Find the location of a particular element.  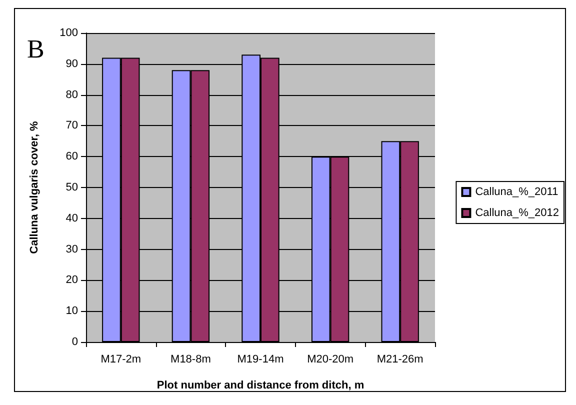

y-tick-label: 10 is located at coordinates (72, 311).